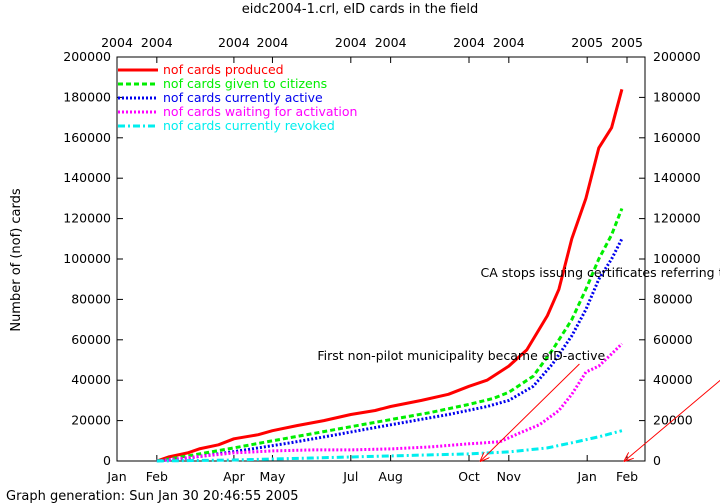 The image size is (720, 504). Describe the element at coordinates (360, 9) in the screenshot. I see `chart-title: eidc2004-1.crl, eID cards in the field` at that location.